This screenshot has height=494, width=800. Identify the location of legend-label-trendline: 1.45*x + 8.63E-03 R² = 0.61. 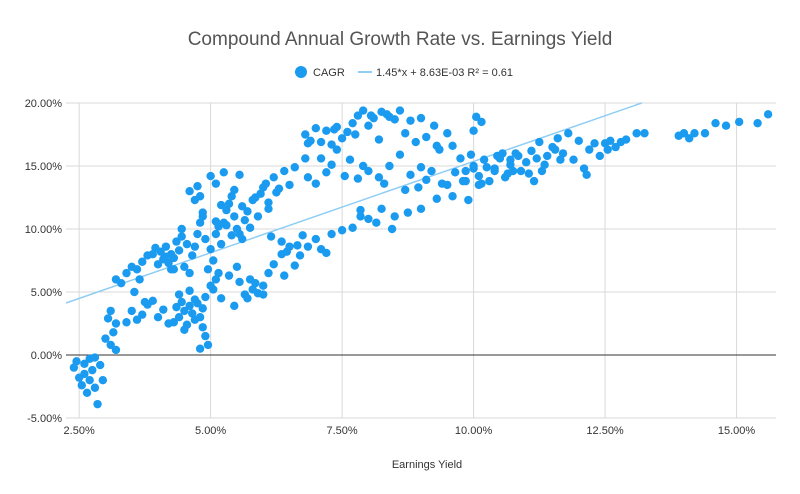
(444, 73).